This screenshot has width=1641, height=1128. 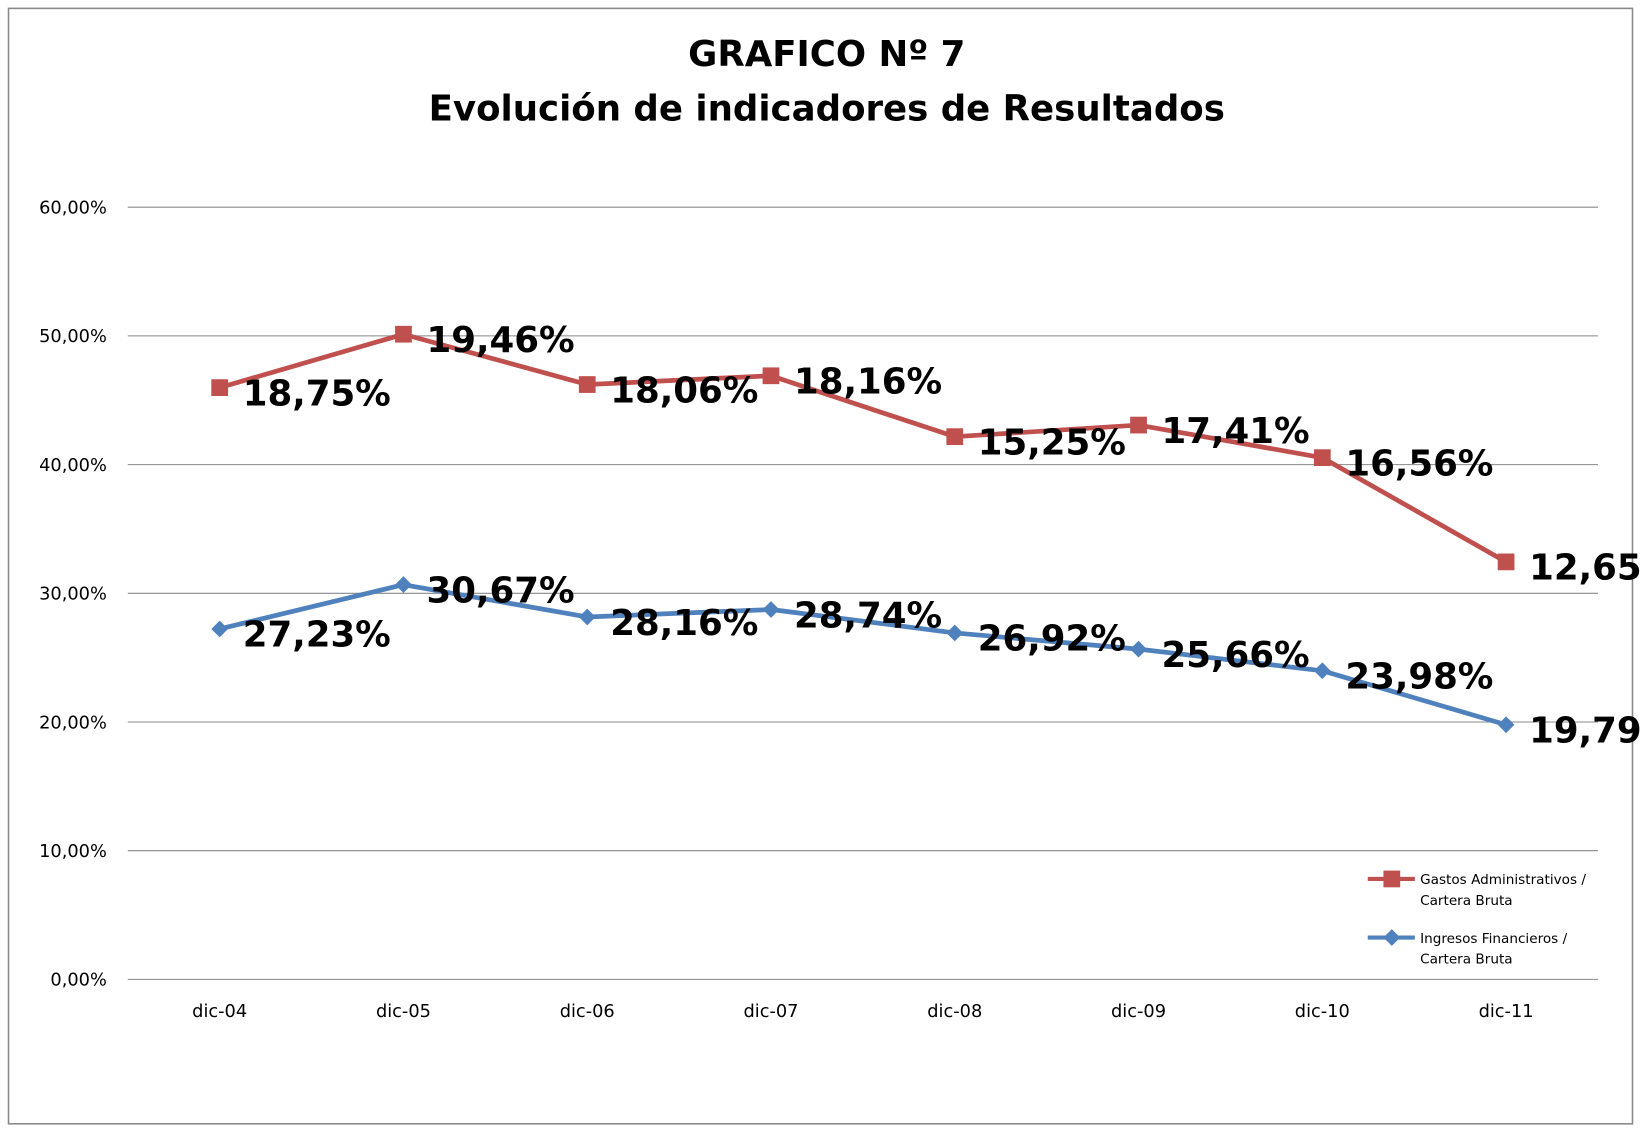 I want to click on chart-subtitle: Evolución de indicadores de Resultados, so click(x=827, y=108).